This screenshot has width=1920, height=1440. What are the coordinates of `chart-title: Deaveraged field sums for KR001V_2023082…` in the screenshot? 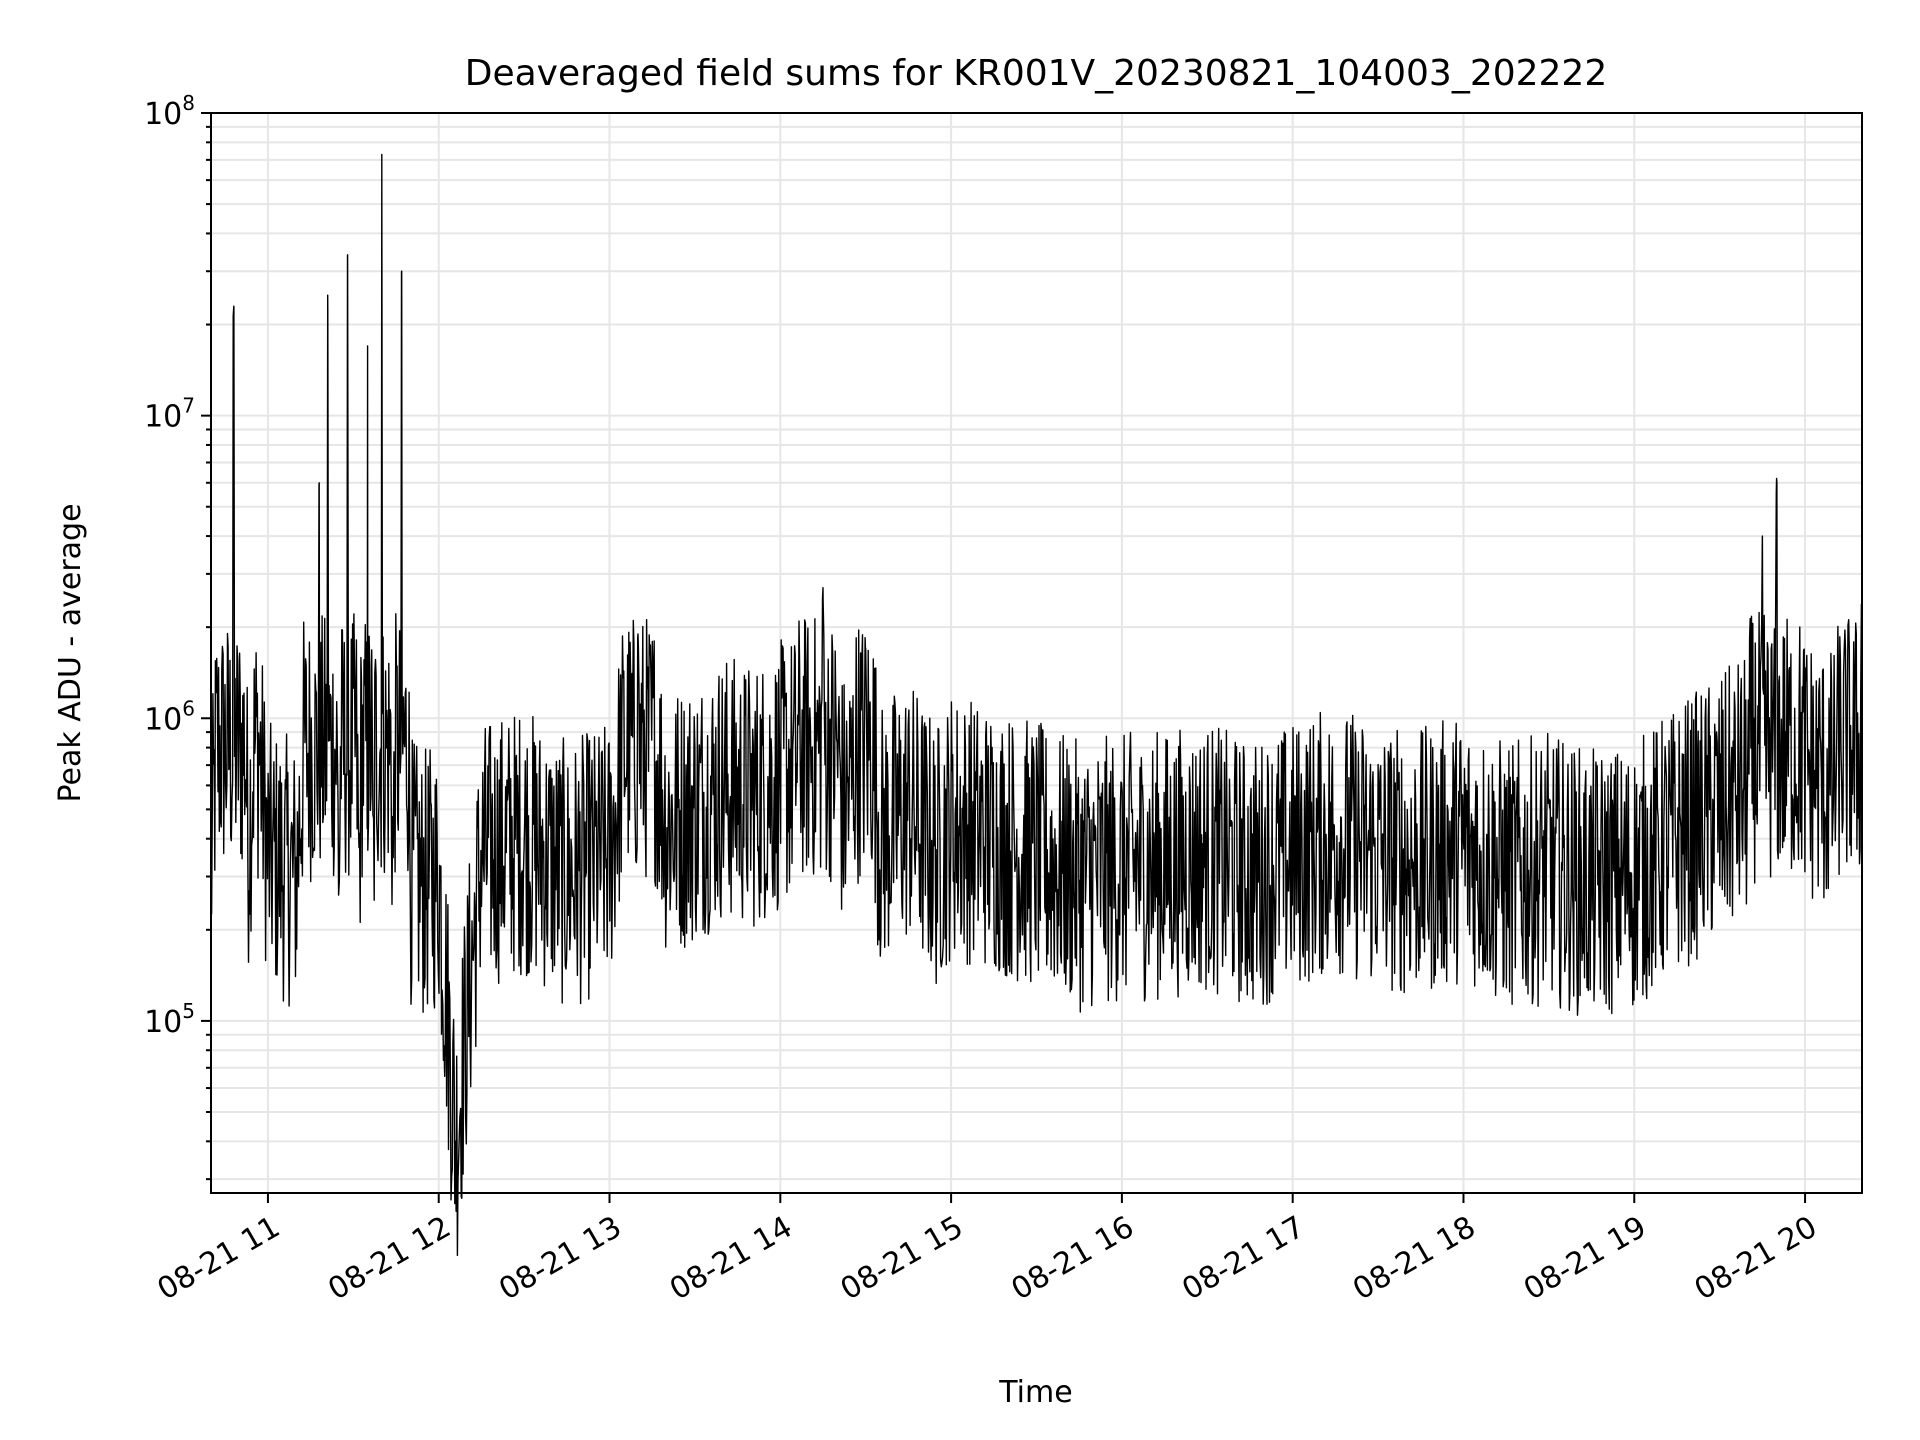 It's located at (1036, 73).